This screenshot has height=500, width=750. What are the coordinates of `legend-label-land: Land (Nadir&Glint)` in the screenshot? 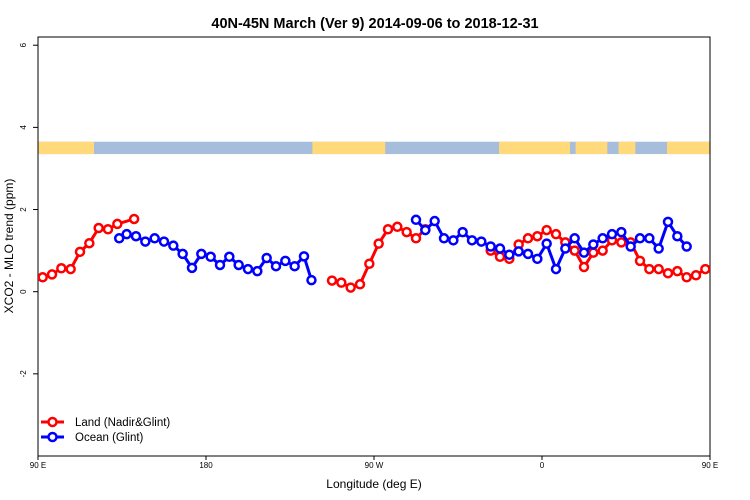 It's located at (122, 423).